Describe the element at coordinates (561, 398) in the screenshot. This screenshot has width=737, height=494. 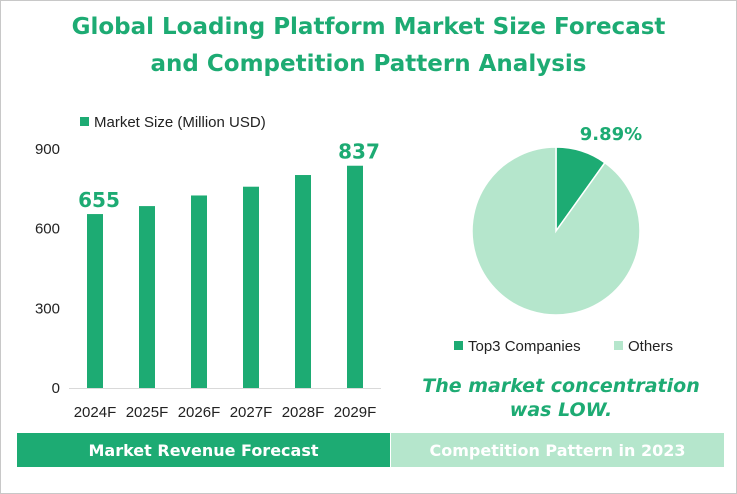
I see `concentration-note: The market concentration was LOW.` at that location.